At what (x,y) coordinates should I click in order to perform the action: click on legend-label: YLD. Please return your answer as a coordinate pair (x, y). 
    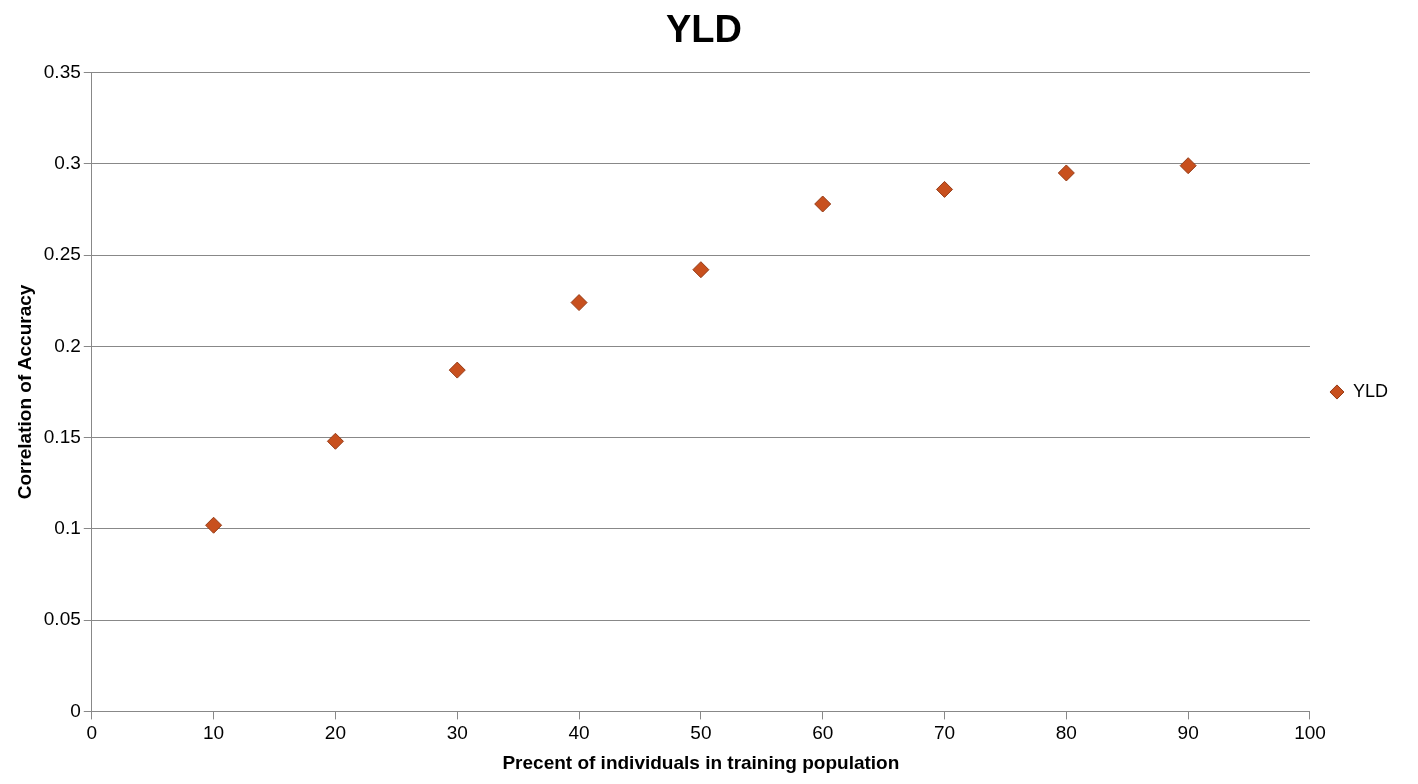
    Looking at the image, I should click on (1370, 390).